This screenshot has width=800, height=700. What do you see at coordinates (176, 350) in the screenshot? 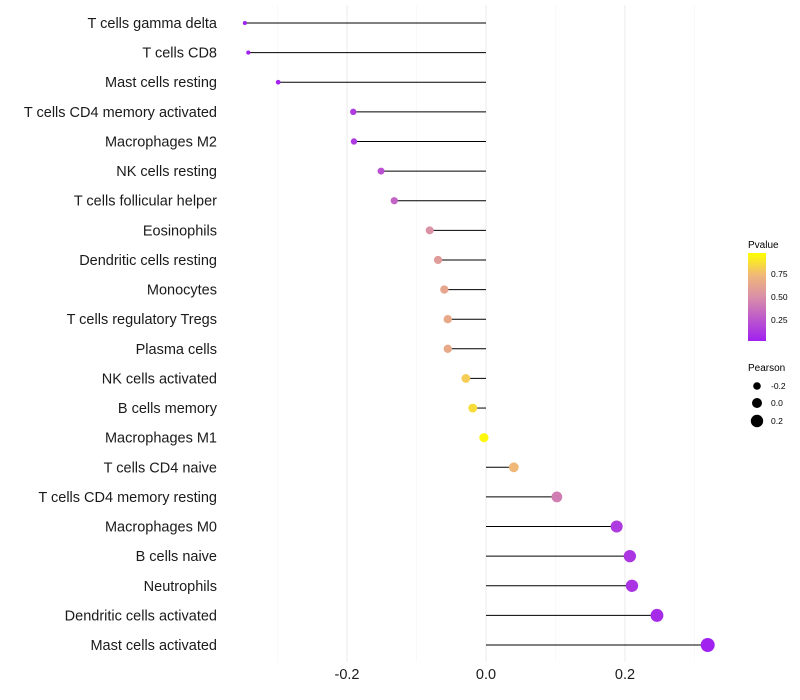
I see `category-label: Plasma cells` at bounding box center [176, 350].